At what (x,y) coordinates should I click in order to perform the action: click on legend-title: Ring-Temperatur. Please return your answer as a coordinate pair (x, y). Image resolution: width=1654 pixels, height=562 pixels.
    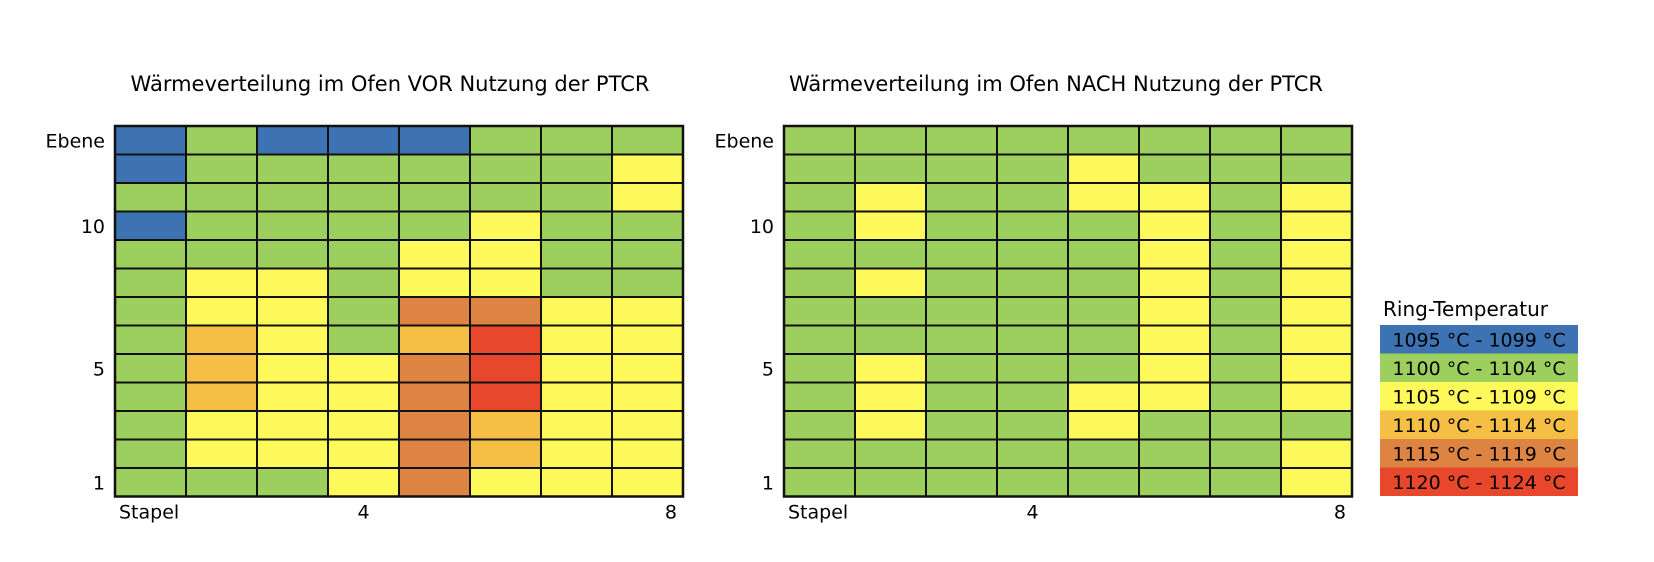
    Looking at the image, I should click on (1466, 309).